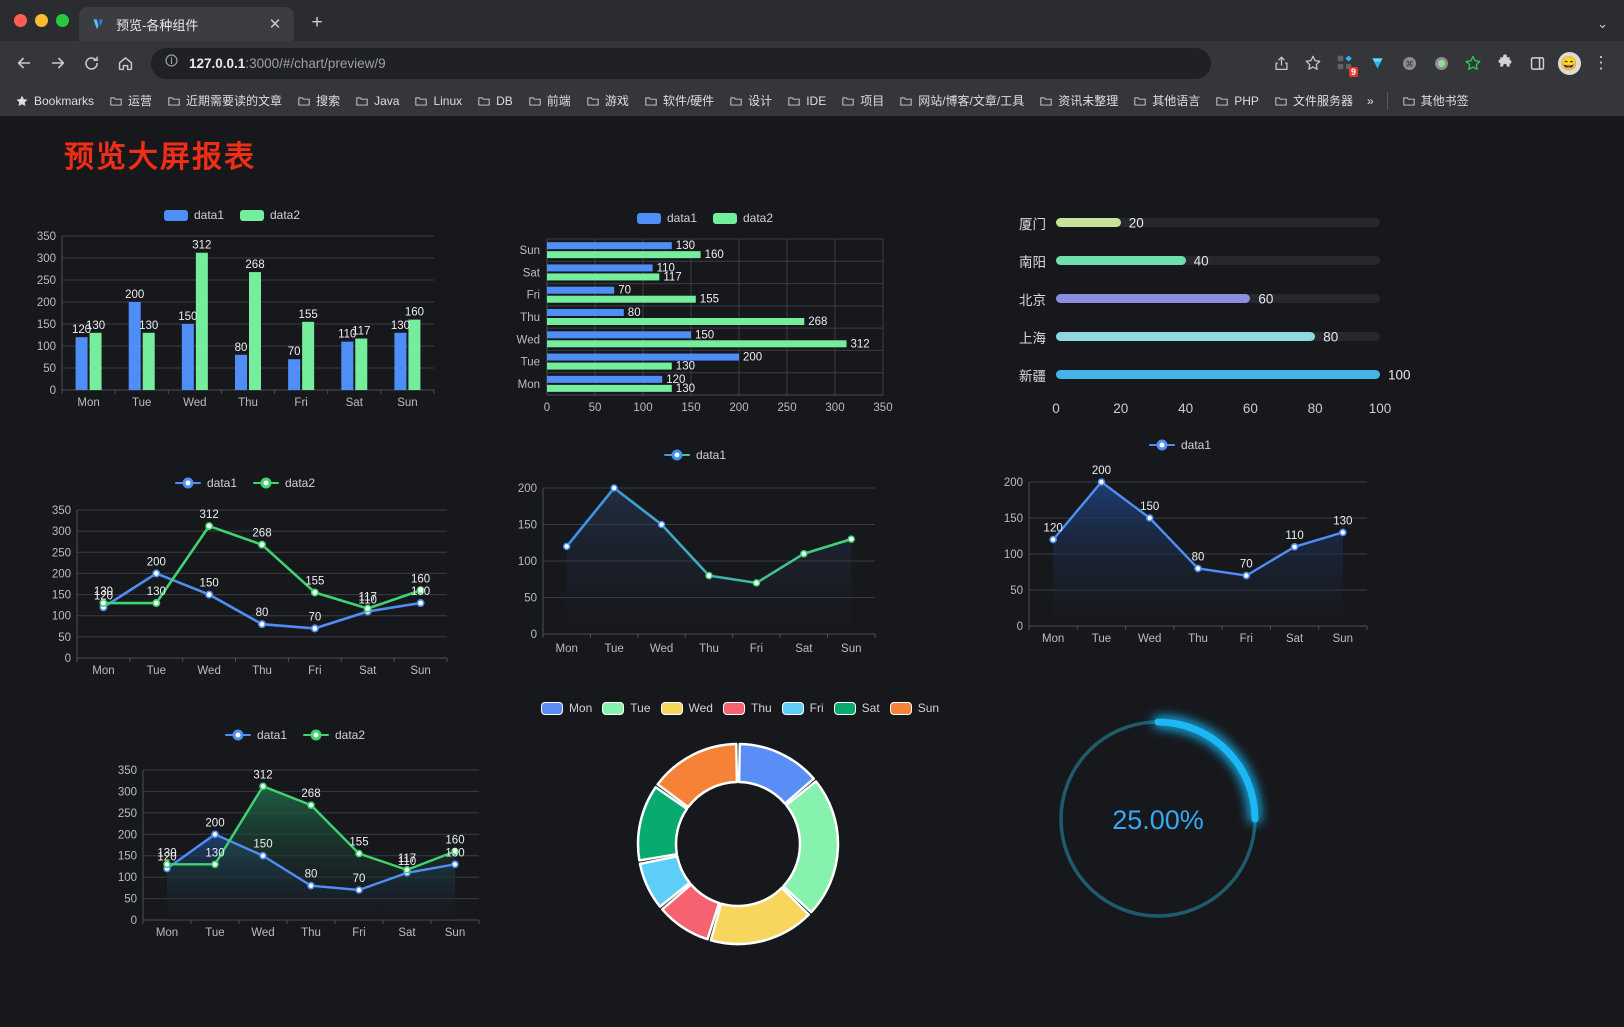 The height and width of the screenshot is (1027, 1624). What do you see at coordinates (318, 100) in the screenshot?
I see `bookmark-folder: 搜索` at bounding box center [318, 100].